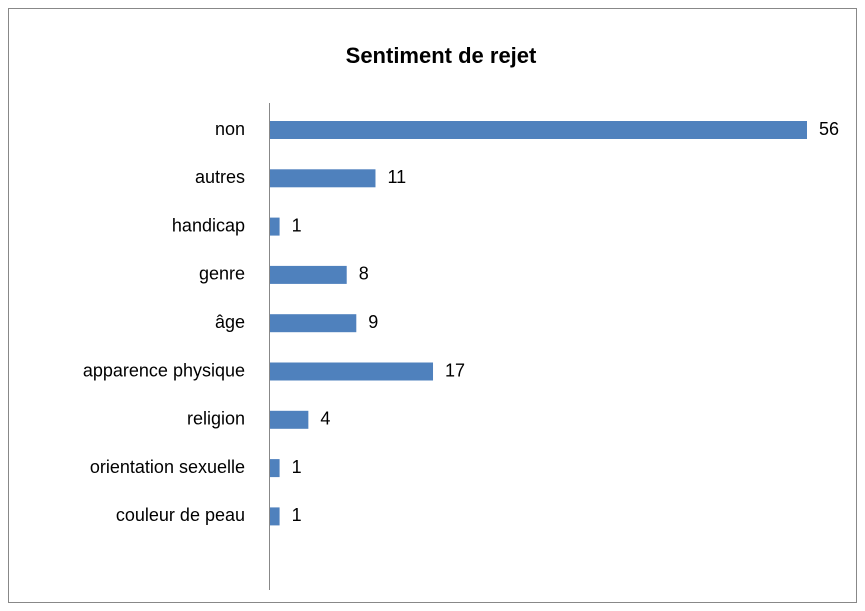 The image size is (865, 611). Describe the element at coordinates (167, 467) in the screenshot. I see `category-label: orientation sexuelle` at that location.